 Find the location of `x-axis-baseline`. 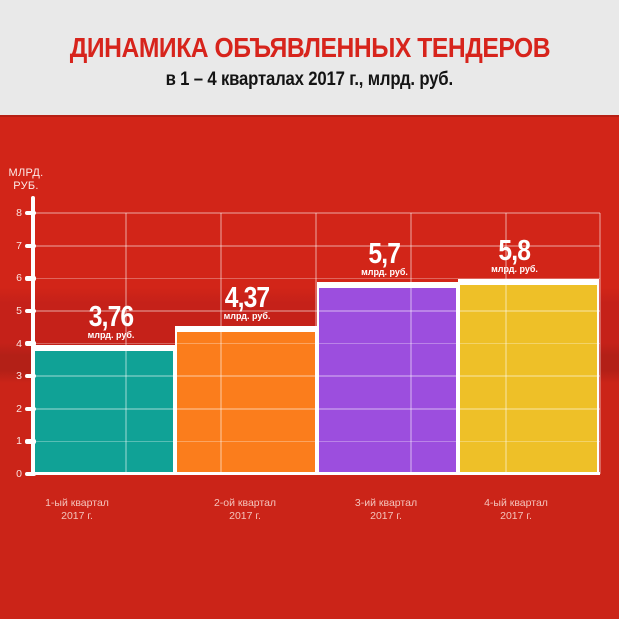

x-axis-baseline is located at coordinates (315, 473).